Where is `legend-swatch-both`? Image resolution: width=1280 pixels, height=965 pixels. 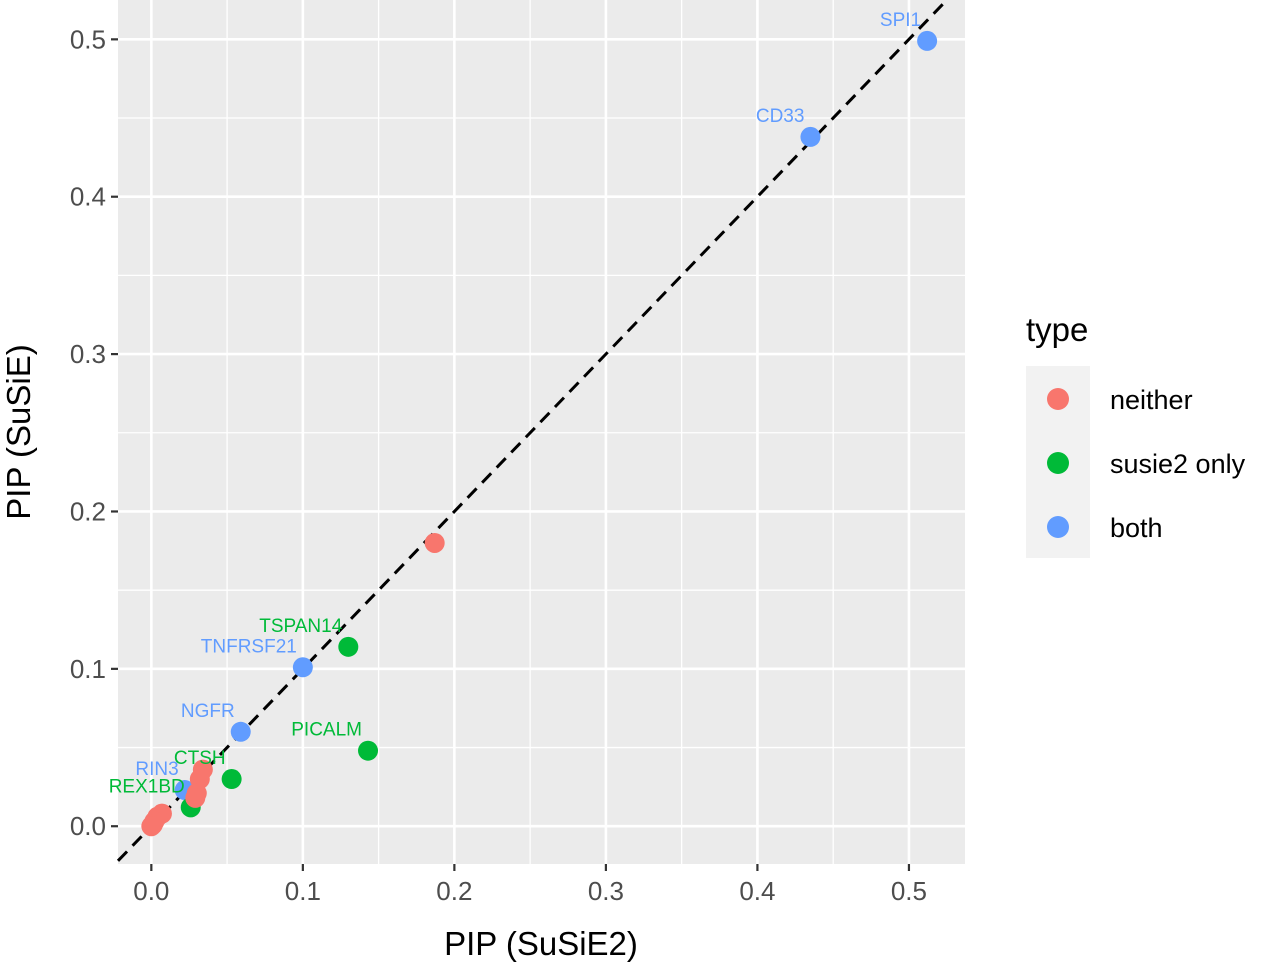 legend-swatch-both is located at coordinates (1058, 527).